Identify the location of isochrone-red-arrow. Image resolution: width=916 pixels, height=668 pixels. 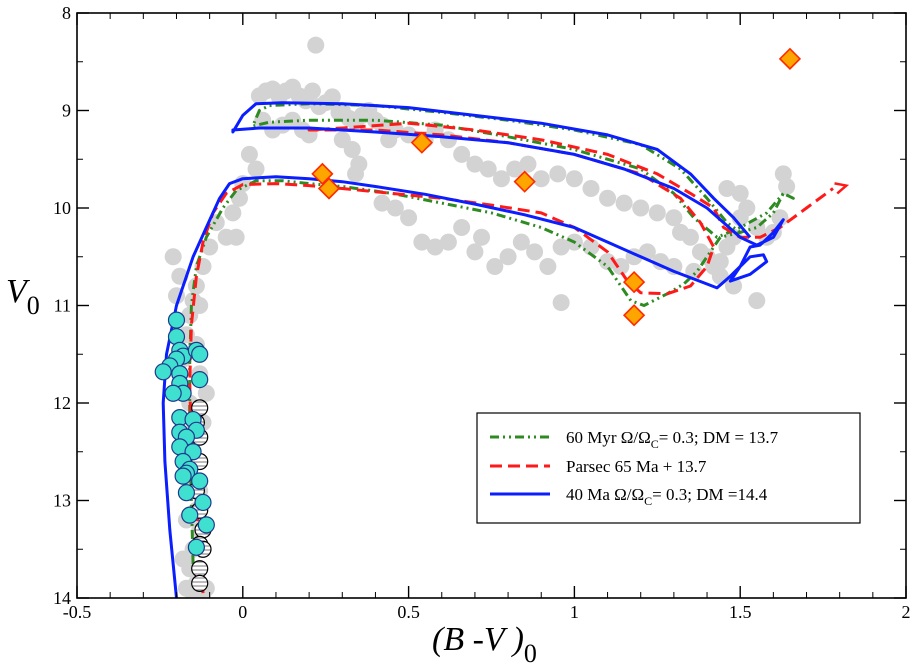
(842, 188).